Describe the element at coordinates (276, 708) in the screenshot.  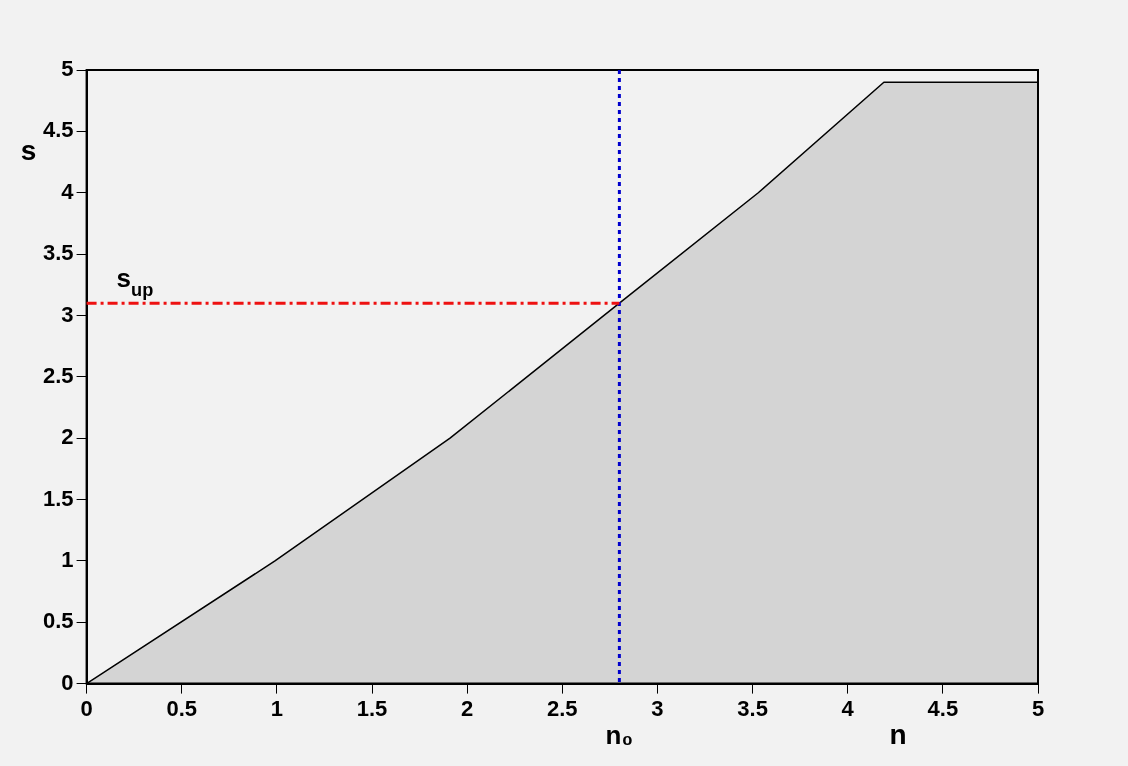
I see `x-tick-label: 1` at that location.